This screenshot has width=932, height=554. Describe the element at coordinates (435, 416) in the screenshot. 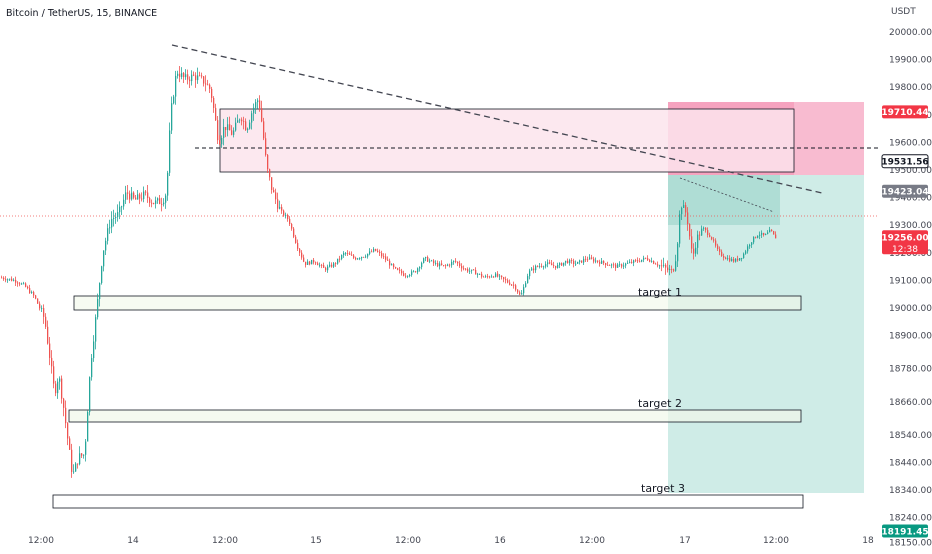

I see `target-2-box` at that location.